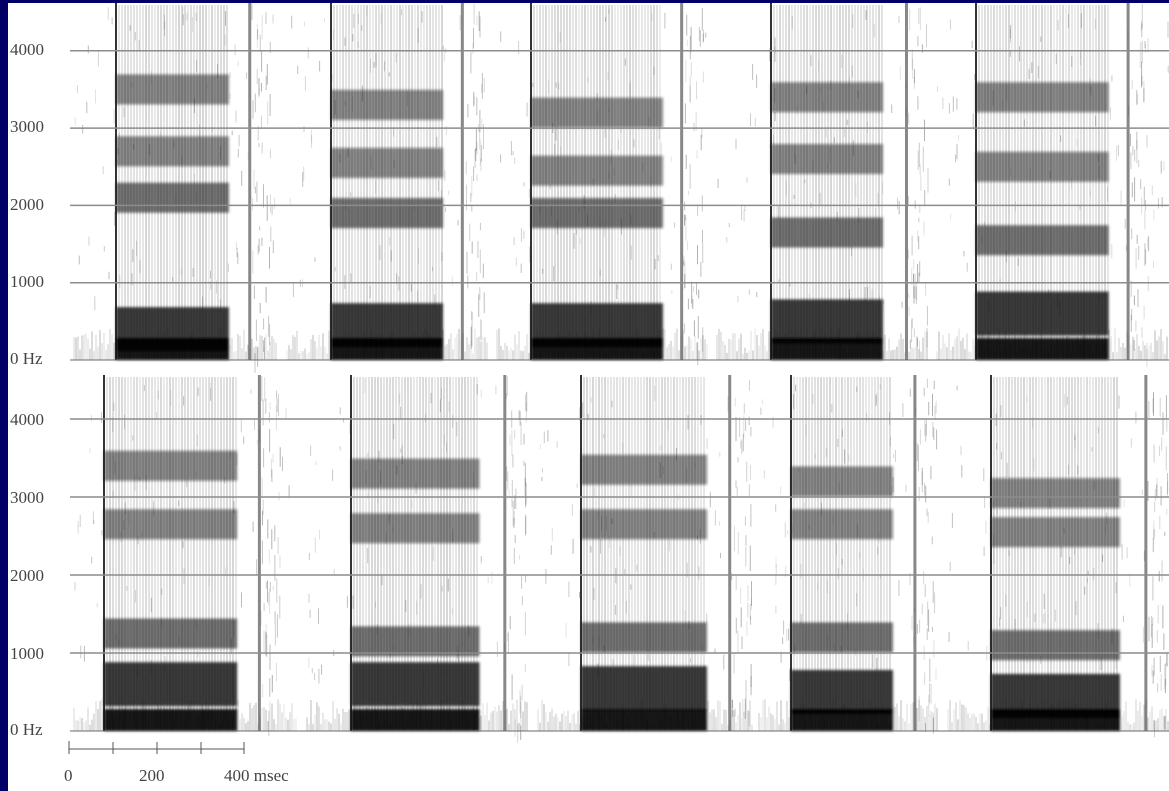 The height and width of the screenshot is (791, 1169). Describe the element at coordinates (27, 419) in the screenshot. I see `y-tick-label-bottom-4000: 4000` at that location.